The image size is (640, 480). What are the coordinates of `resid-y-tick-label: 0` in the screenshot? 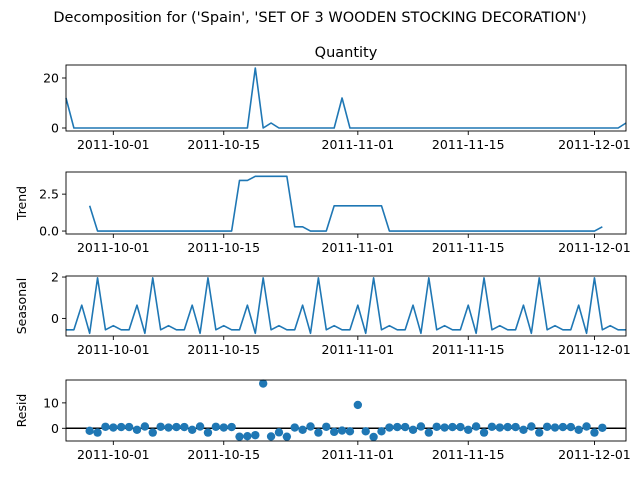 It's located at (55, 428).